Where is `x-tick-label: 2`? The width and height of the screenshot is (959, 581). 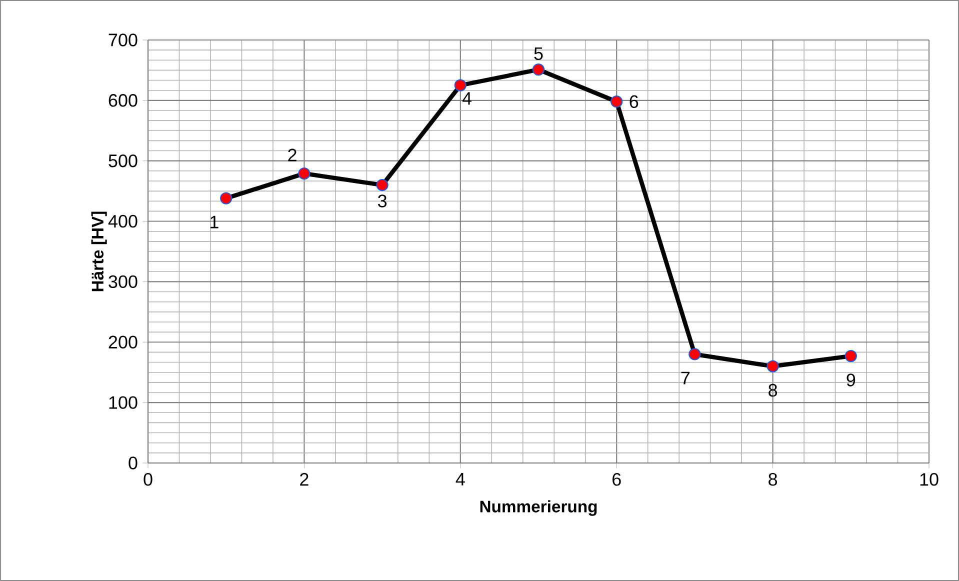
x-tick-label: 2 is located at coordinates (304, 479).